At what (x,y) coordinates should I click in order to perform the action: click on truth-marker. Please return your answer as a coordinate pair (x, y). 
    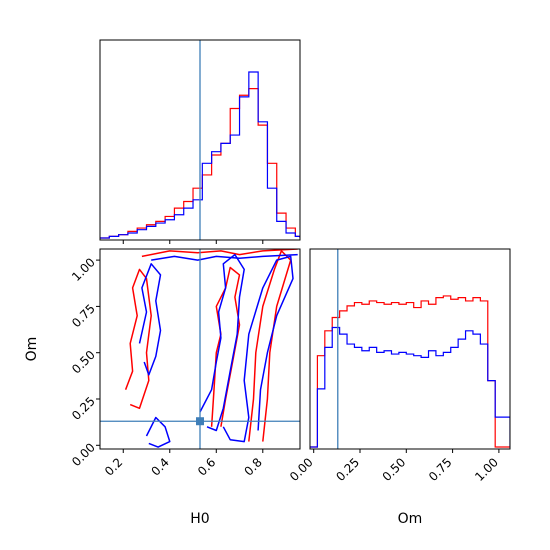
    Looking at the image, I should click on (200, 421).